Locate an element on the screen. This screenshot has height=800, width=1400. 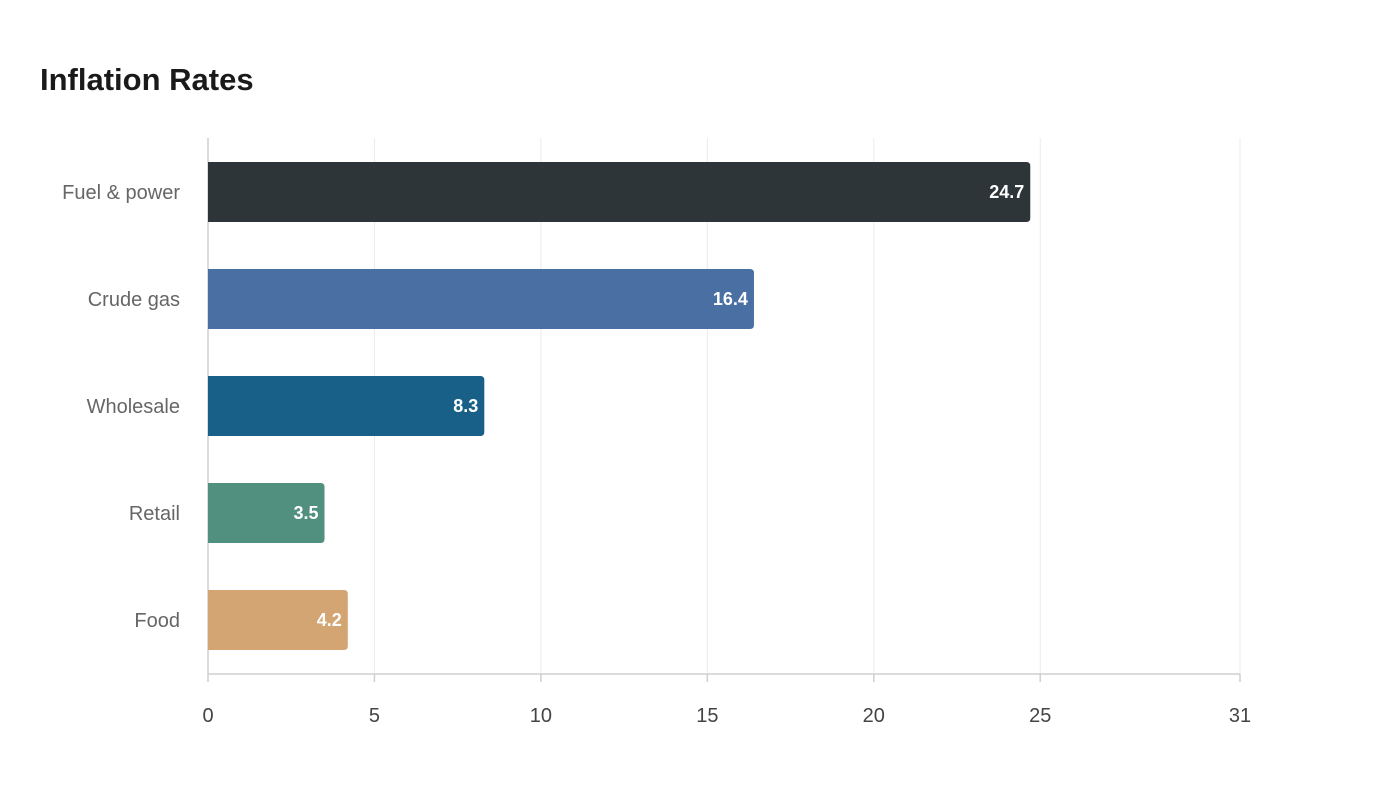
x-tick-label: 5 is located at coordinates (374, 716).